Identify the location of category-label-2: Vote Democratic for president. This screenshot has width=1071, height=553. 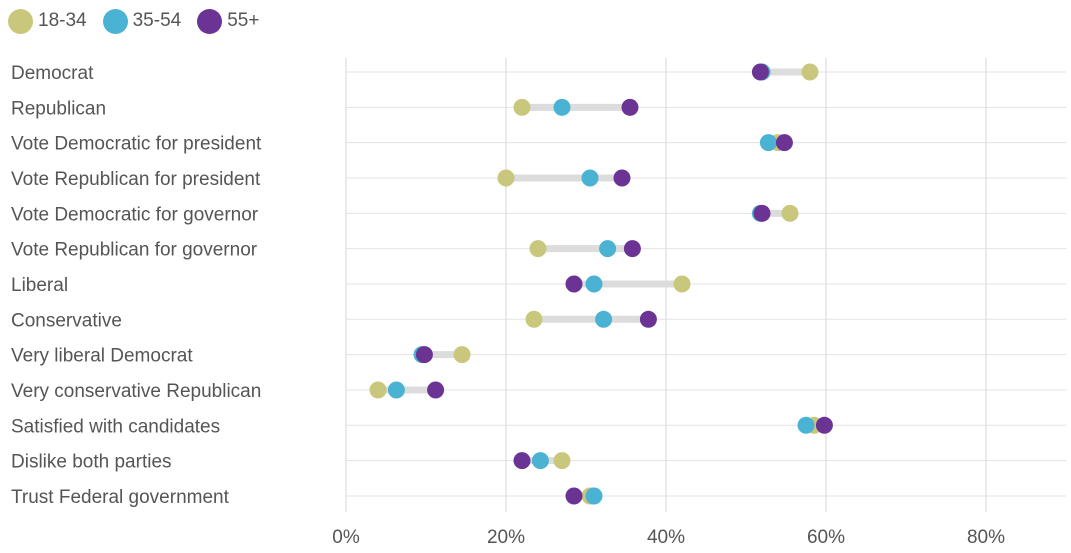
(136, 144).